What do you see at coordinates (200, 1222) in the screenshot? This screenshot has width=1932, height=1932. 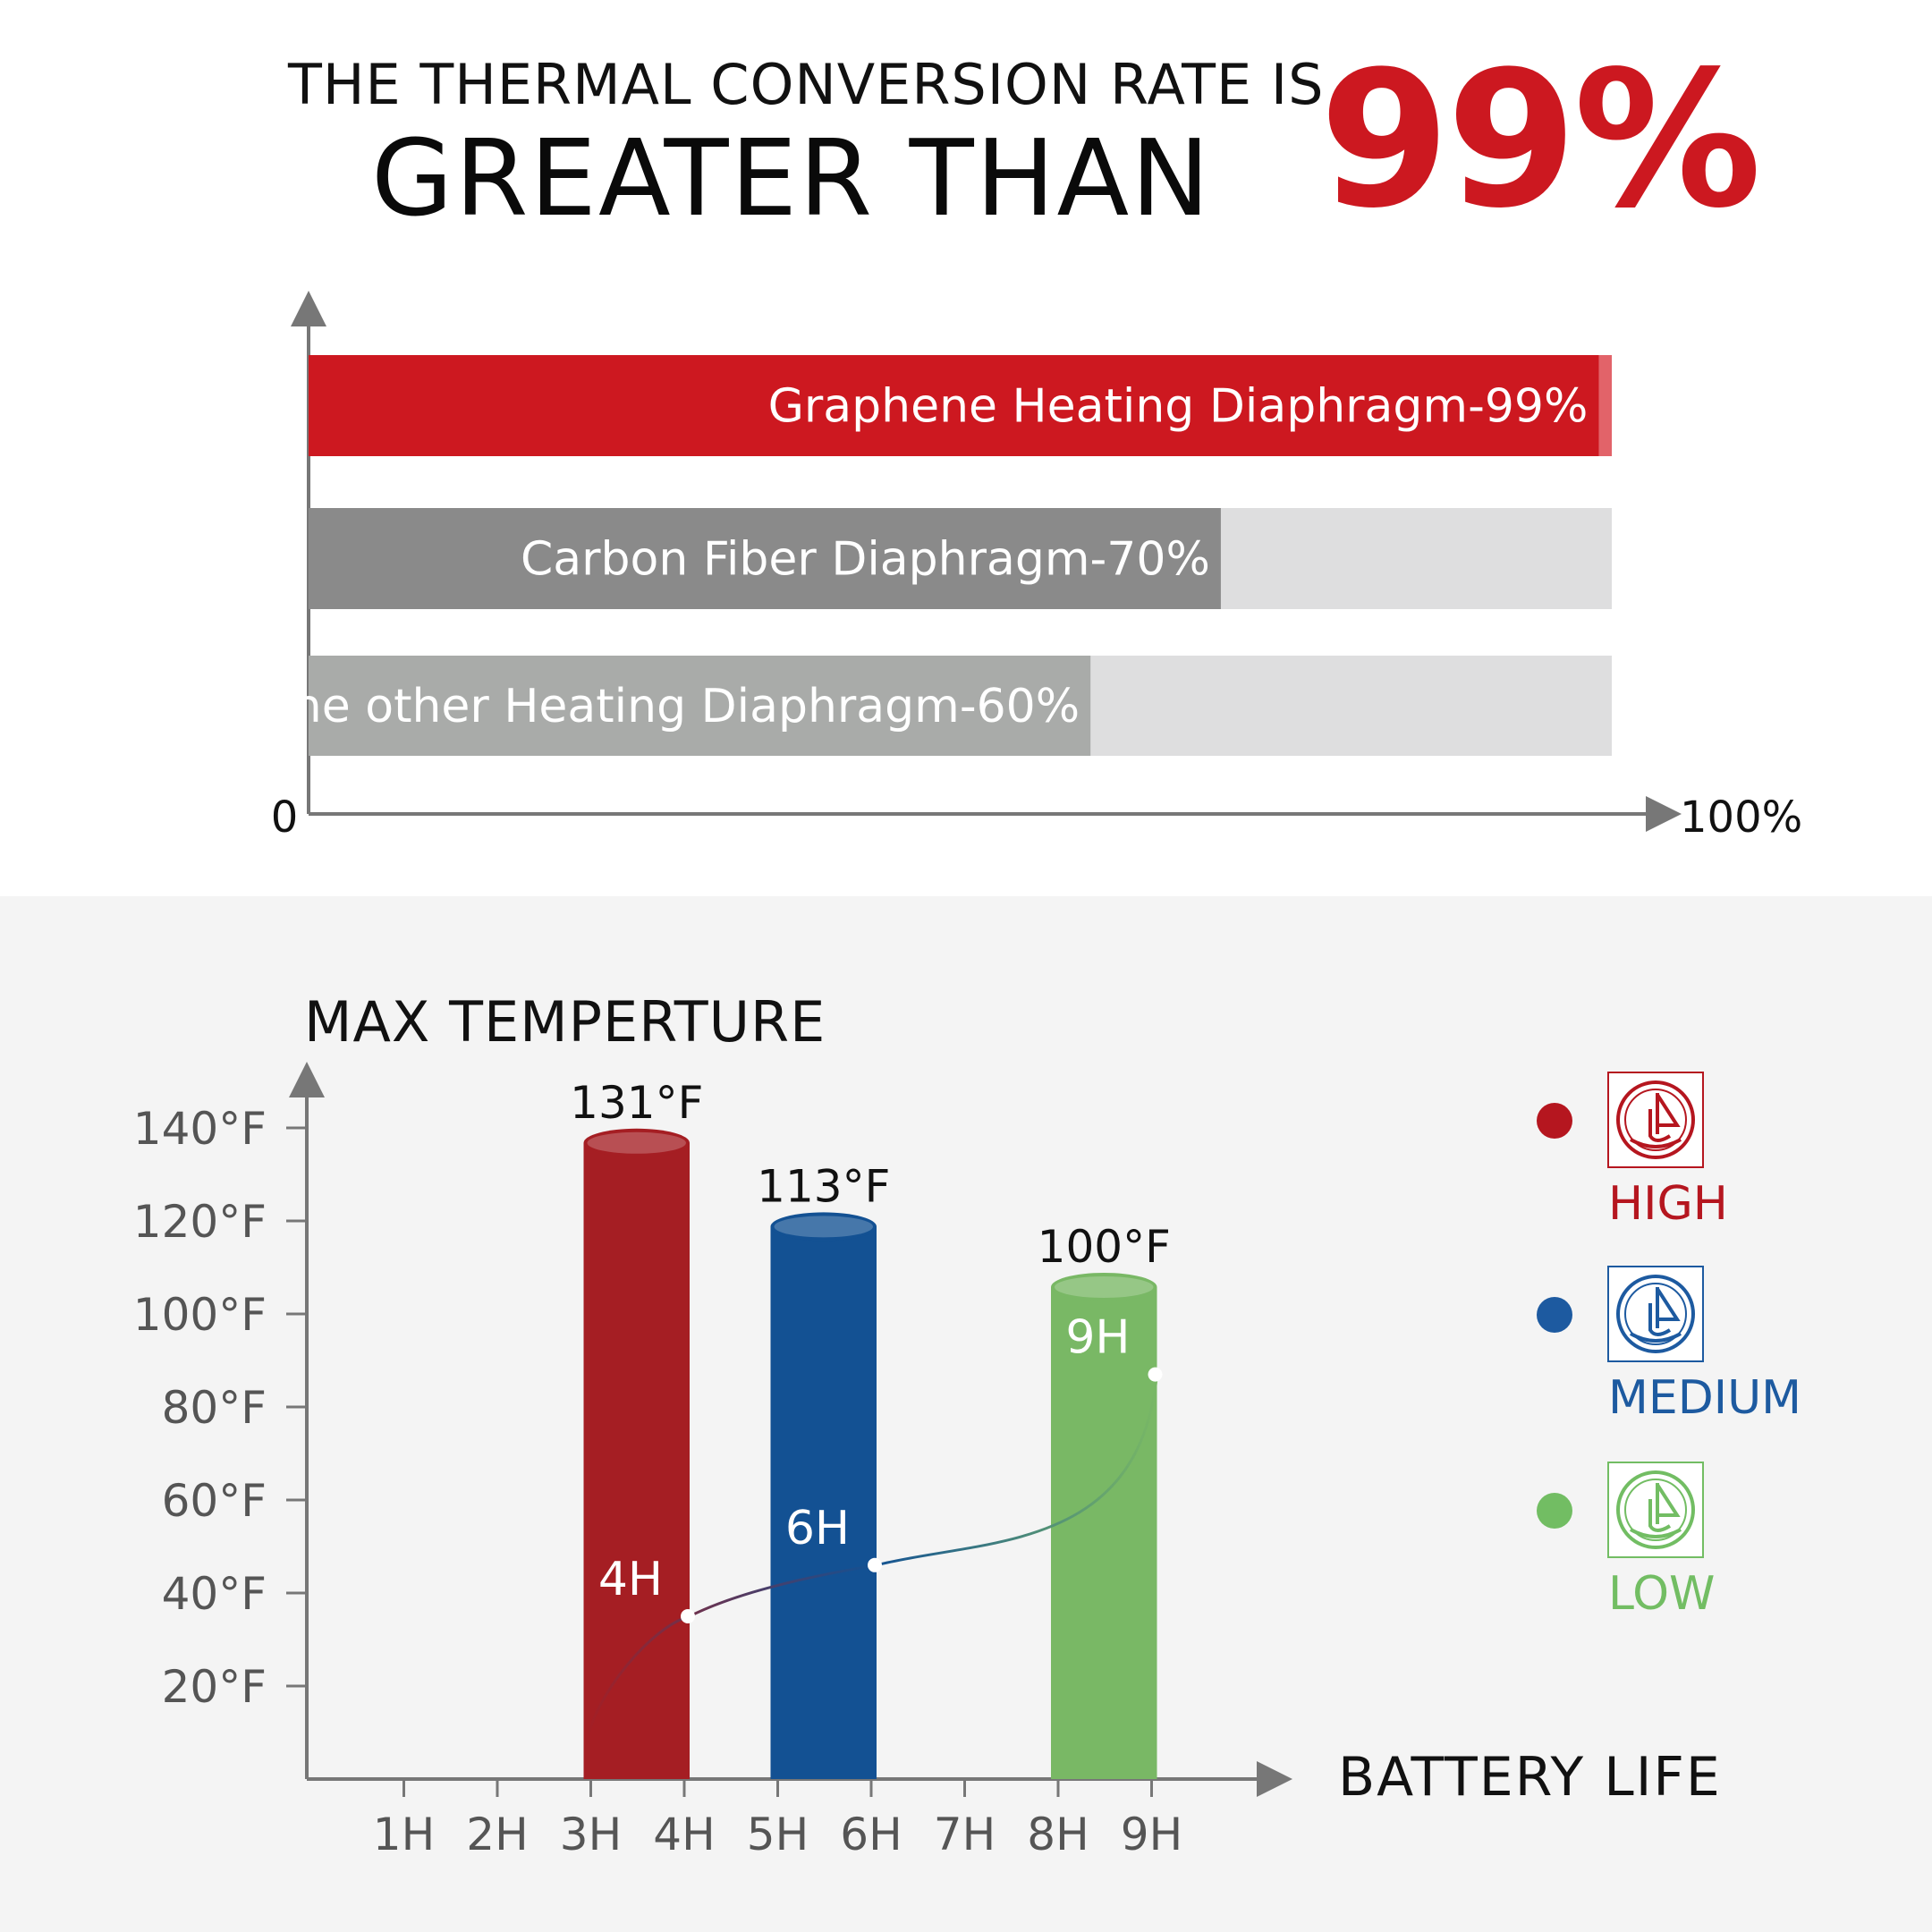 I see `y-tick-label: 120°F` at bounding box center [200, 1222].